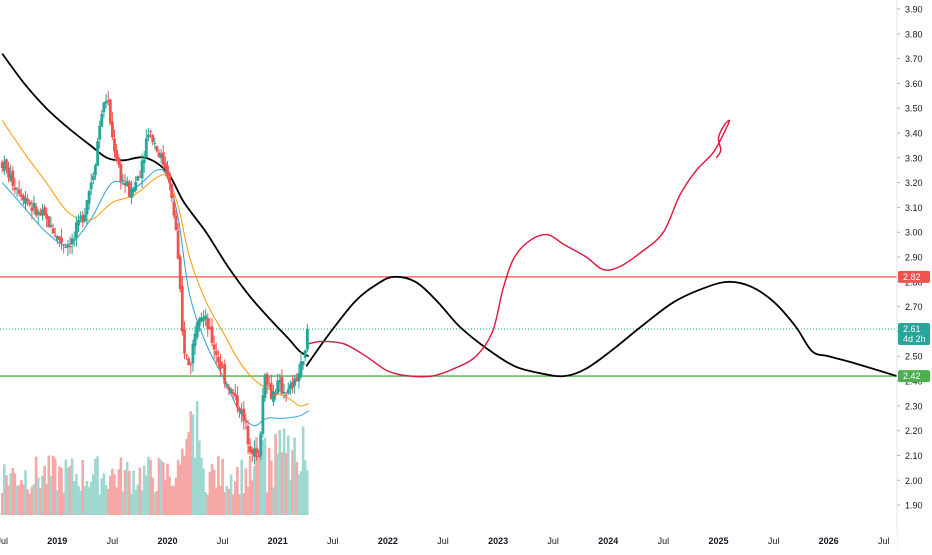 Image resolution: width=932 pixels, height=555 pixels. I want to click on price-tick-label: 3.90, so click(914, 9).